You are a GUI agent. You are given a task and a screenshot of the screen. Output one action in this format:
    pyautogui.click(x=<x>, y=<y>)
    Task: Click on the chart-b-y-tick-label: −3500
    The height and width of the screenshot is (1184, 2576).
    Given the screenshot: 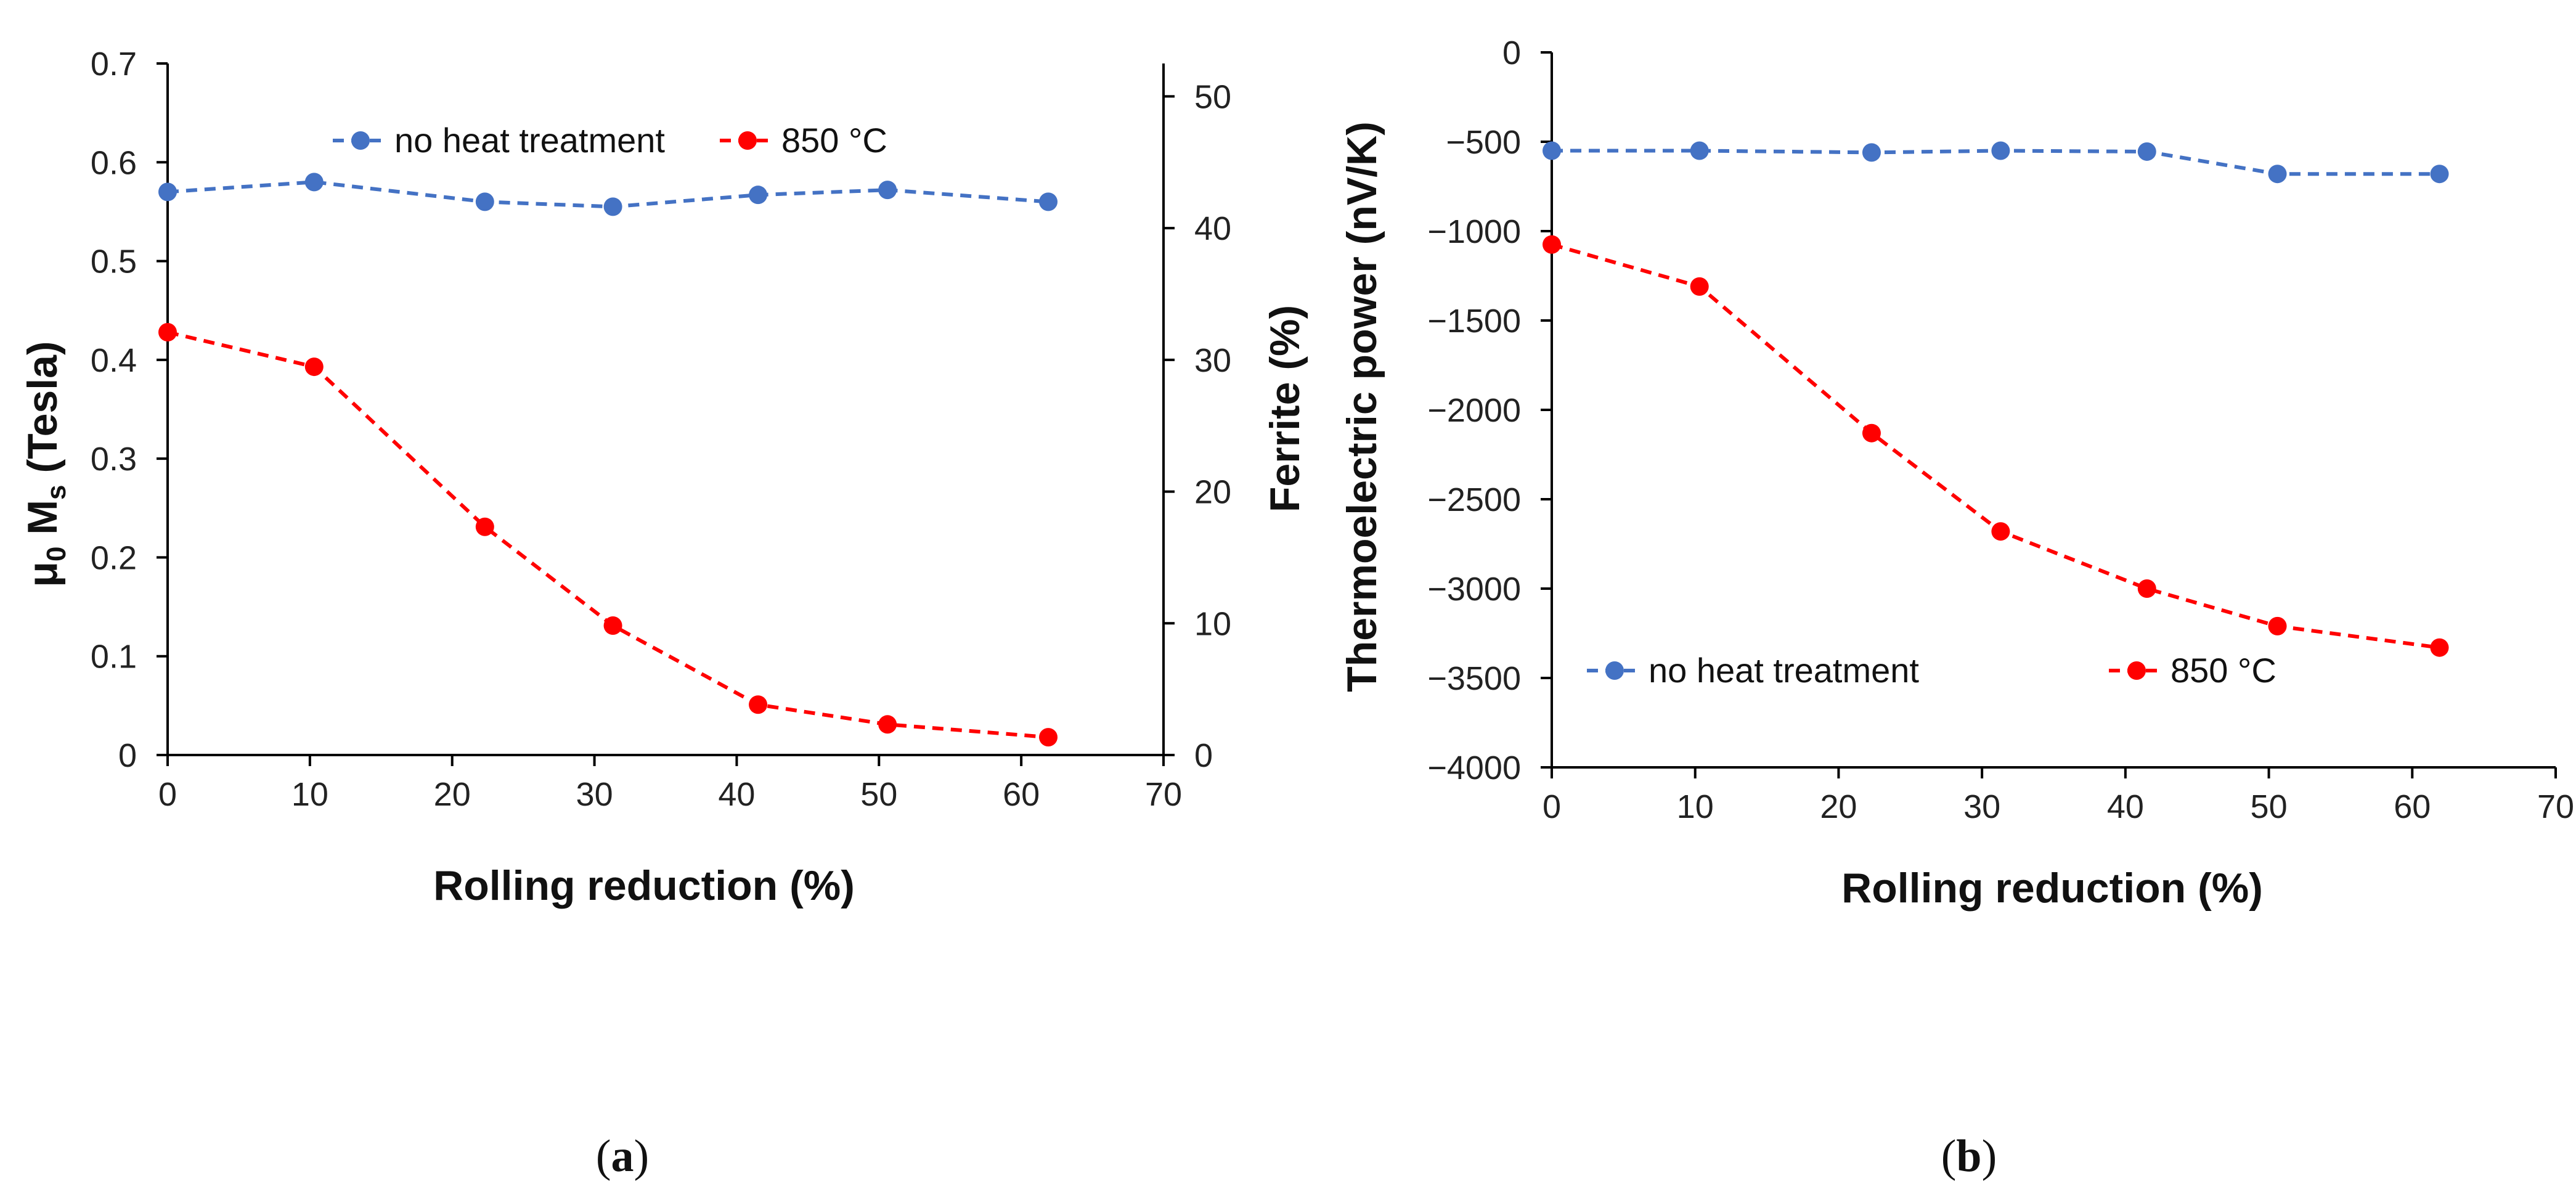 What is the action you would take?
    pyautogui.click(x=1474, y=678)
    